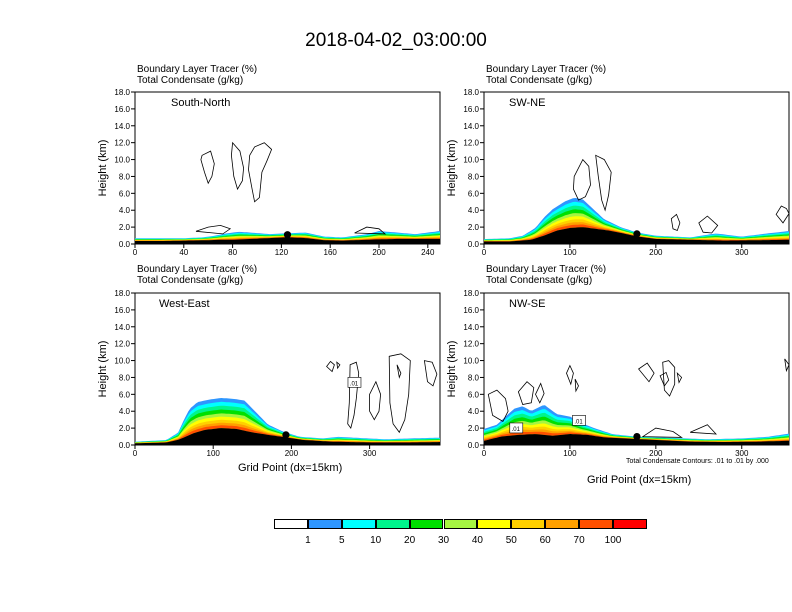 This screenshot has height=612, width=792. What do you see at coordinates (546, 69) in the screenshot?
I see `header-line-tracer: Boundary Layer Tracer (%)` at bounding box center [546, 69].